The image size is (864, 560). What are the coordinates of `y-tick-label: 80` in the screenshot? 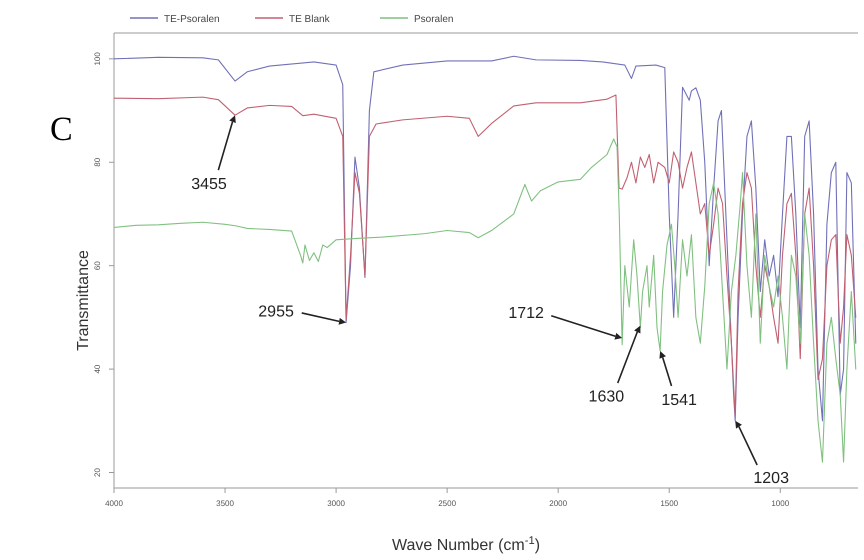 It's located at (97, 162).